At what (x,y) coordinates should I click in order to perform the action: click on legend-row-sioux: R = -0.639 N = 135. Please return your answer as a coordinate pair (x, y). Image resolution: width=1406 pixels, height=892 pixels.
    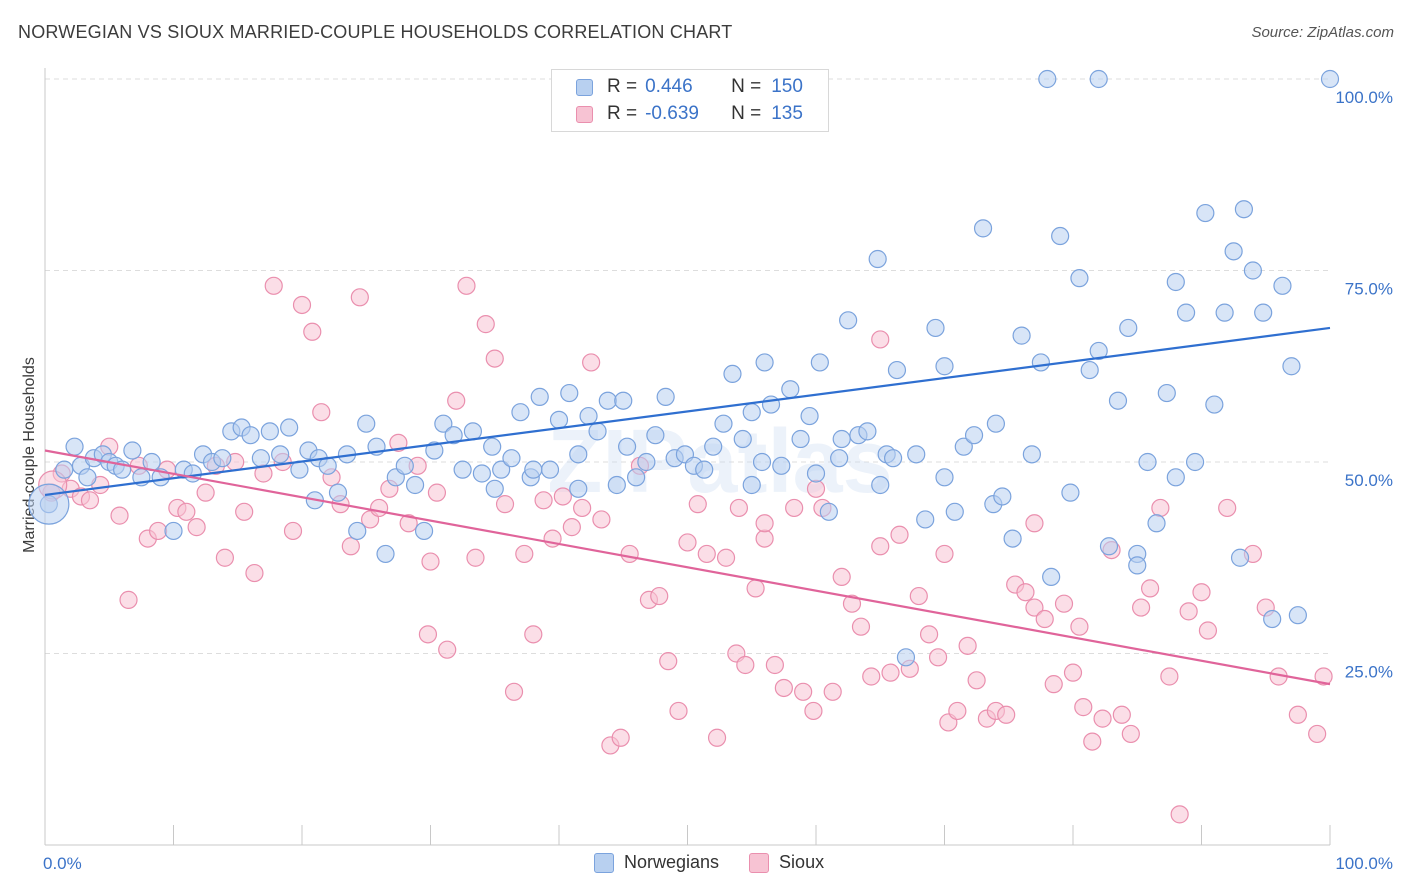
    Looking at the image, I should click on (677, 114).